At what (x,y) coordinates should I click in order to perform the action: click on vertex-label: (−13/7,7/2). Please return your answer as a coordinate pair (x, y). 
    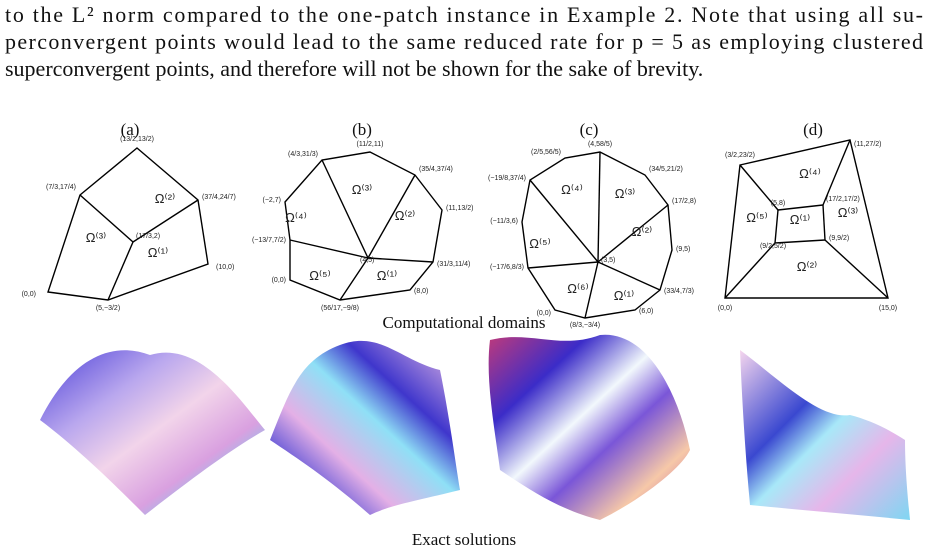
    Looking at the image, I should click on (269, 240).